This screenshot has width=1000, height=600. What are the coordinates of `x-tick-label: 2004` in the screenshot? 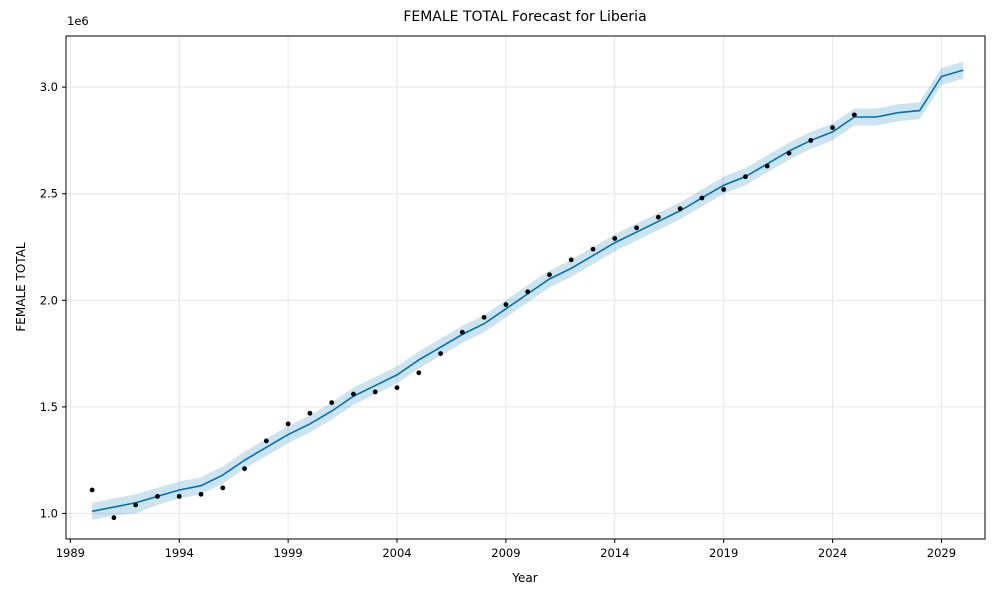 It's located at (396, 553).